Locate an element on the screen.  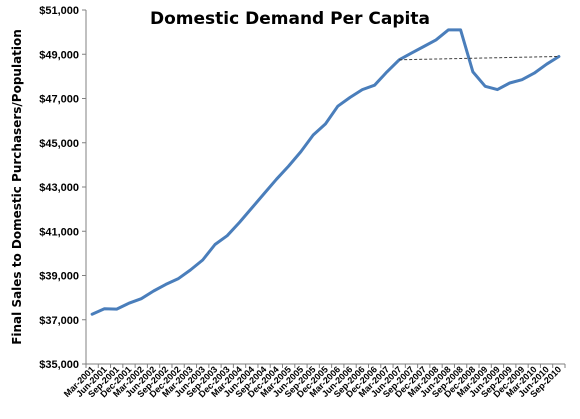
y-tick-label: $45,000 is located at coordinates (59, 144).